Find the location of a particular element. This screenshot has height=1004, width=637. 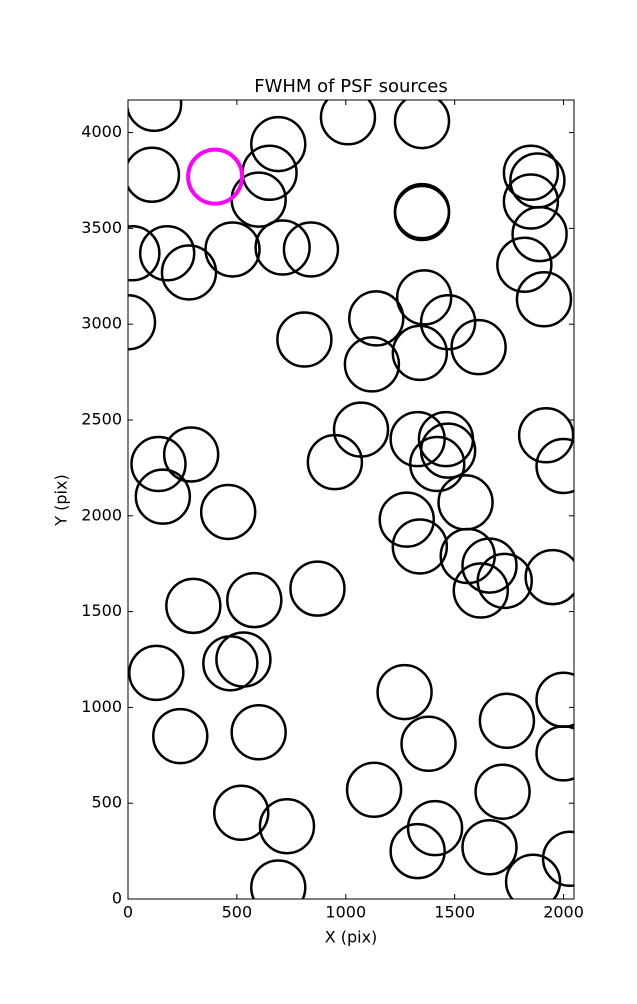

y-tick-label: 4000 is located at coordinates (101, 131).